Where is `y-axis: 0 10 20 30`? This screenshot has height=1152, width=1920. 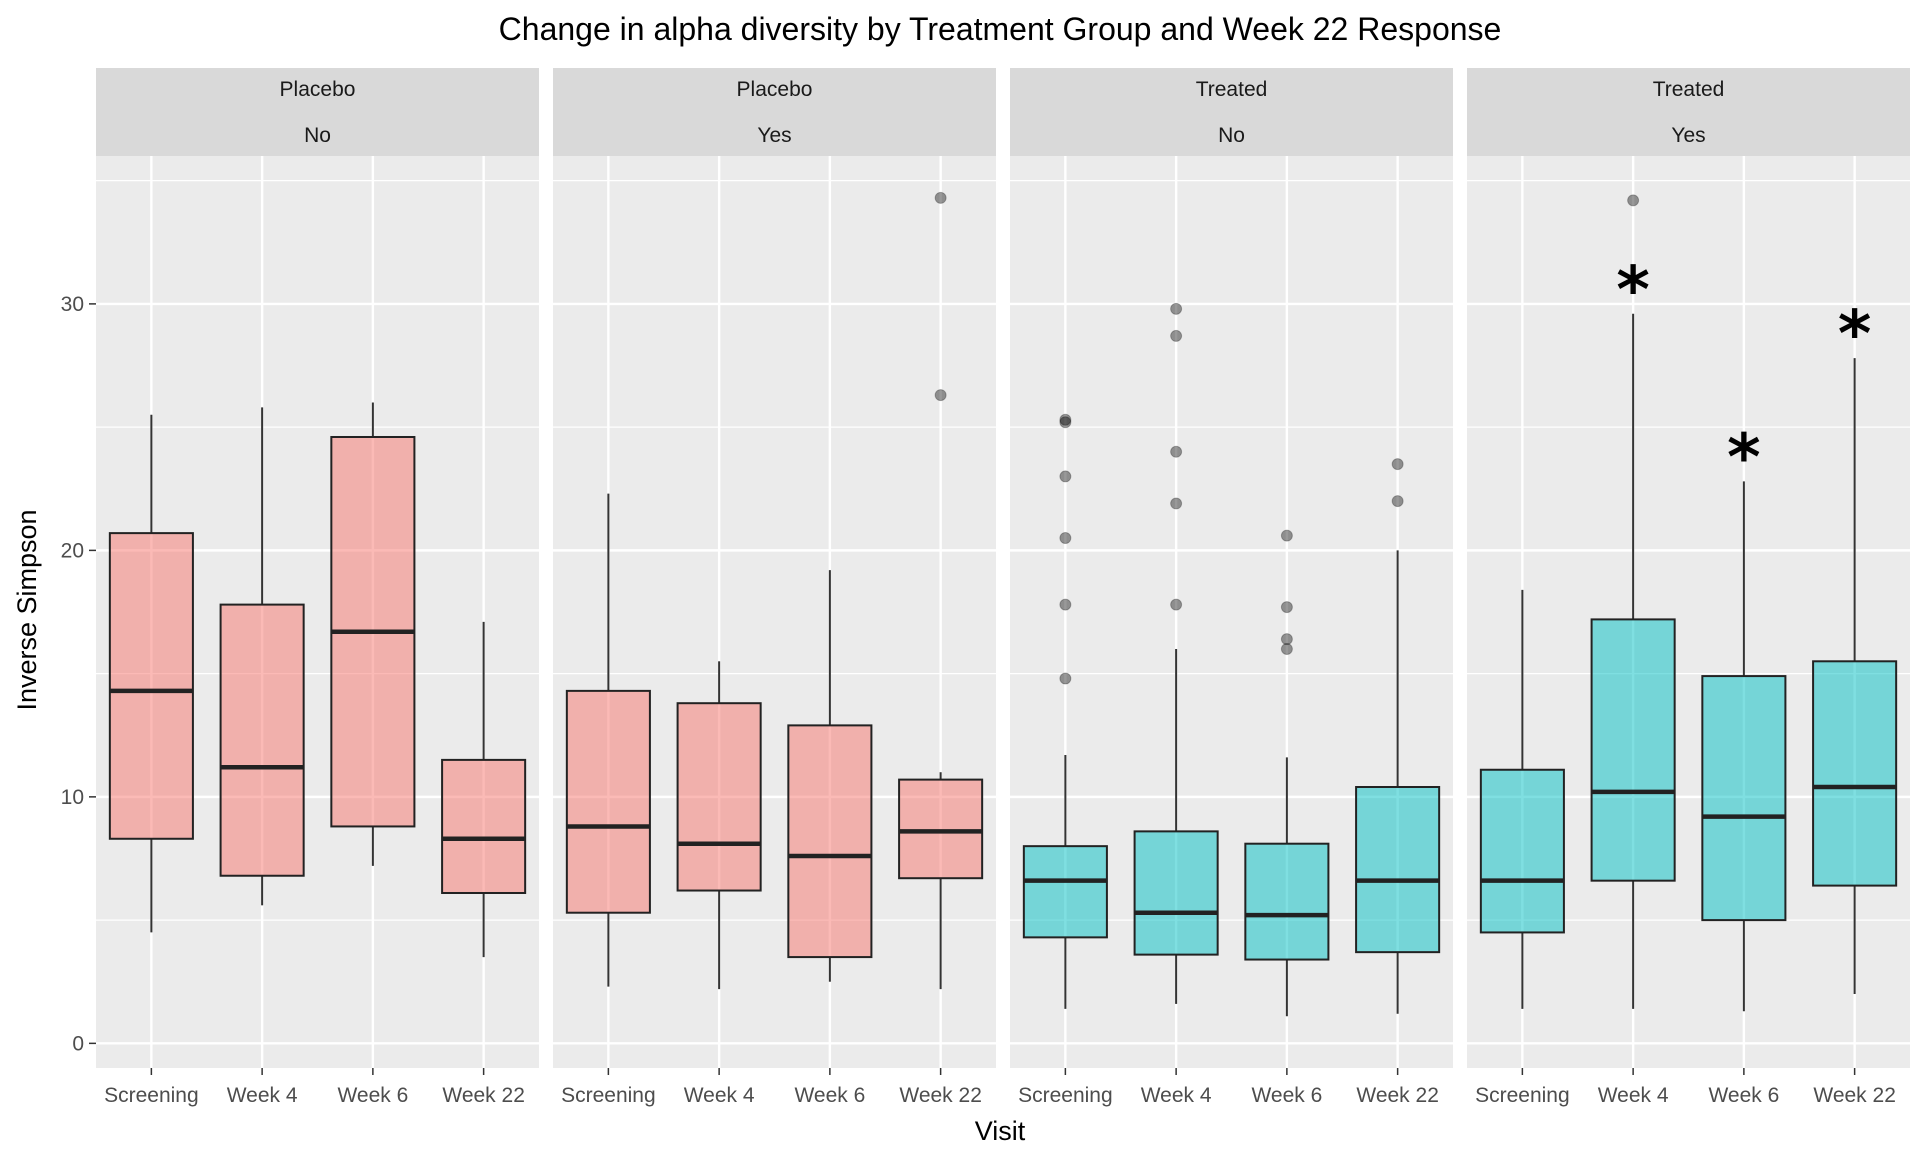
y-axis: 0 10 20 30 is located at coordinates (78, 674).